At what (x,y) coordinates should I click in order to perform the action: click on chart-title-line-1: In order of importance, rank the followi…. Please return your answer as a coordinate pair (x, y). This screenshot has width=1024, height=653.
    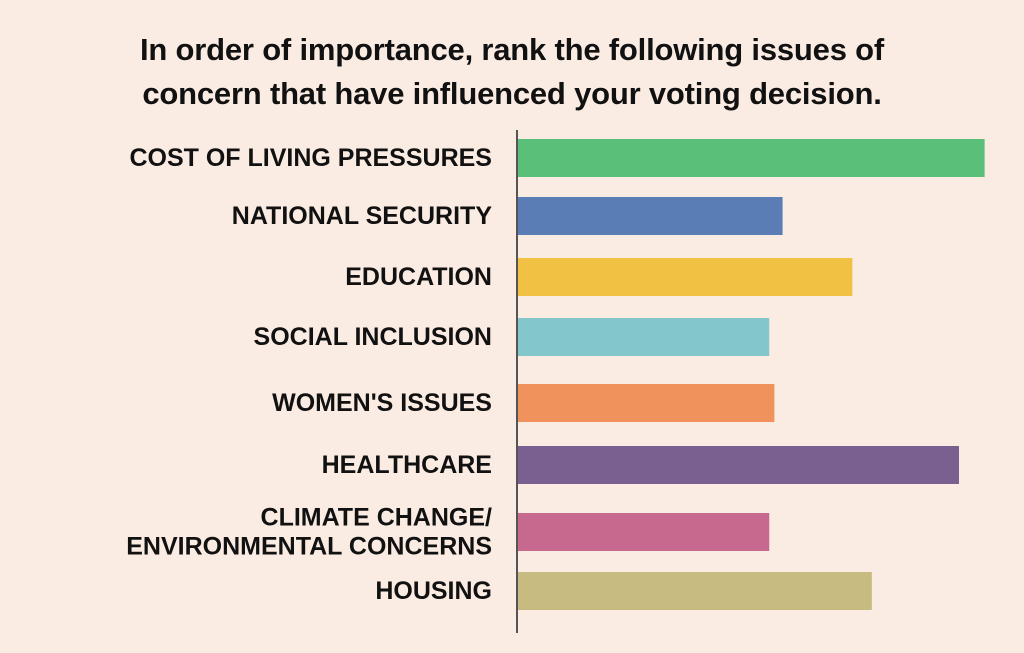
    Looking at the image, I should click on (512, 49).